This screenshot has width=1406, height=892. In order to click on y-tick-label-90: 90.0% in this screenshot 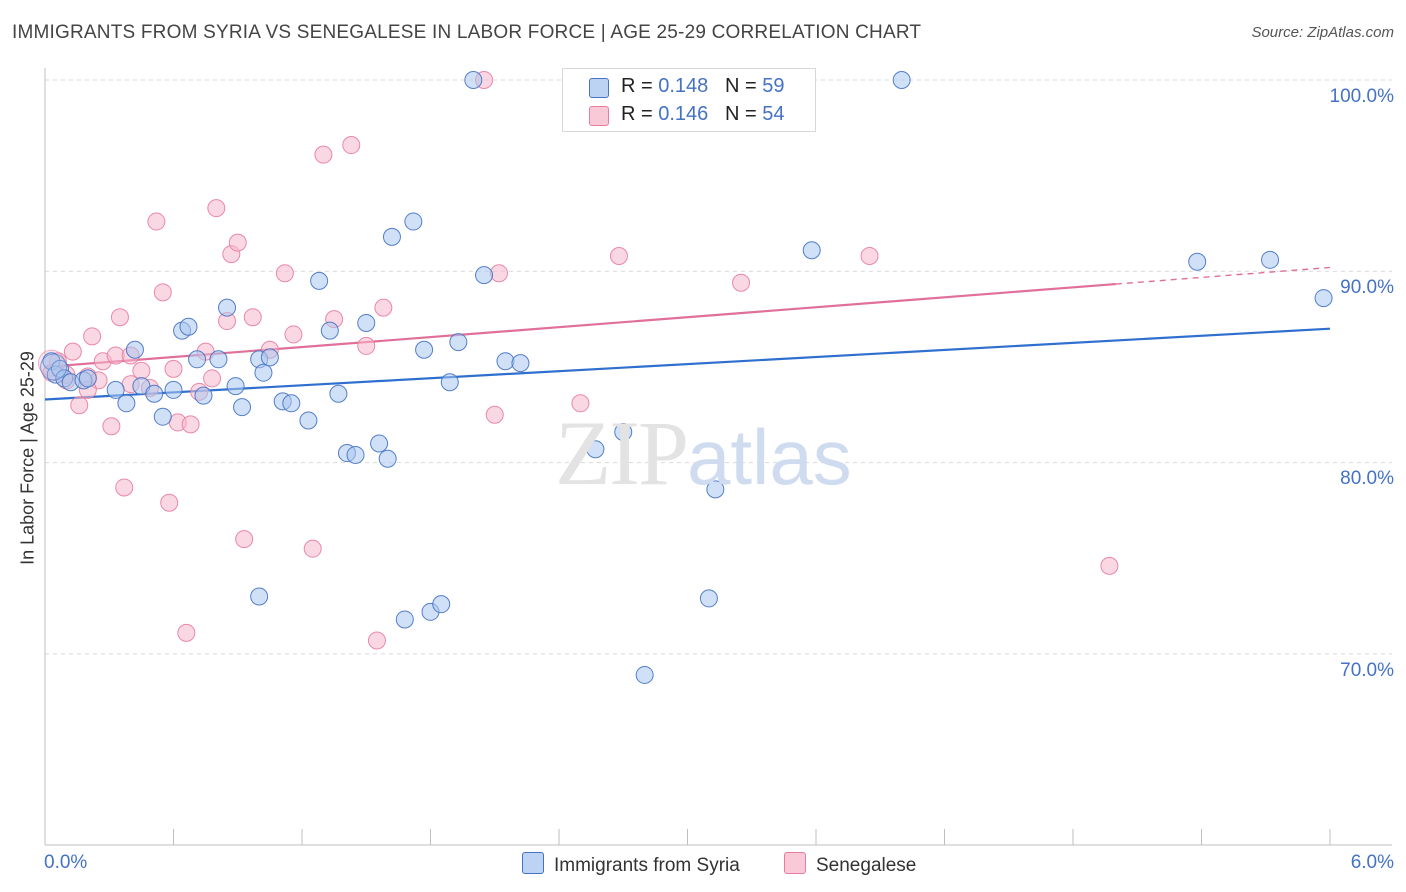, I will do `click(1367, 287)`.